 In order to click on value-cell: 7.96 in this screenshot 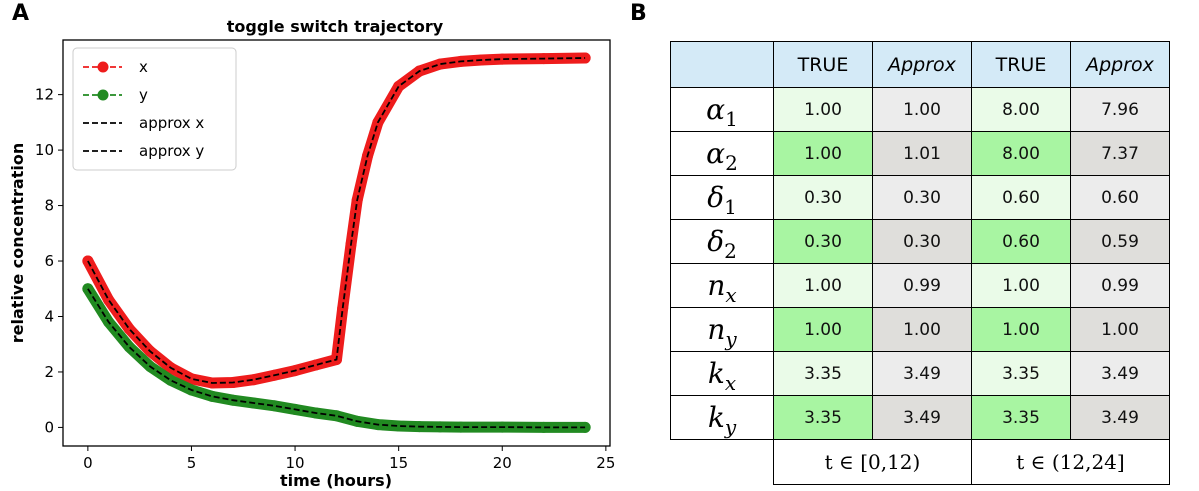, I will do `click(1120, 109)`.